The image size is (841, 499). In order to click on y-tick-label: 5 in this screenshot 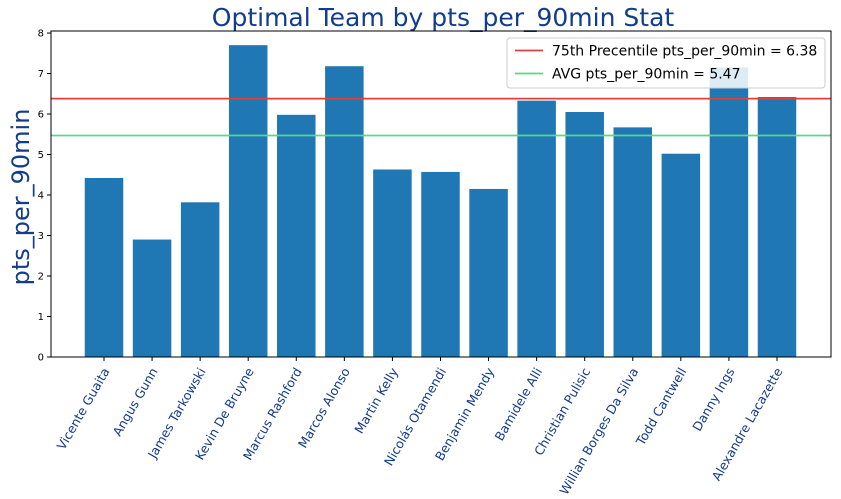, I will do `click(41, 155)`.